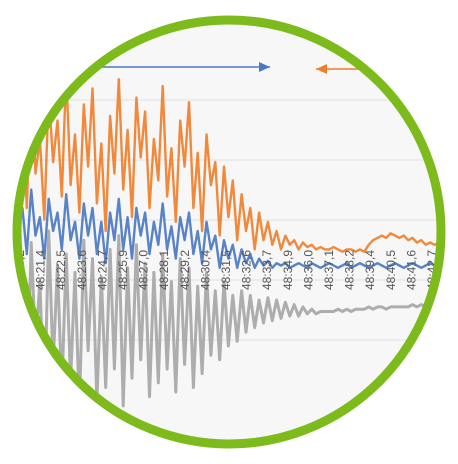  Describe the element at coordinates (411, 270) in the screenshot. I see `x-tick-label: 48:41,6` at that location.